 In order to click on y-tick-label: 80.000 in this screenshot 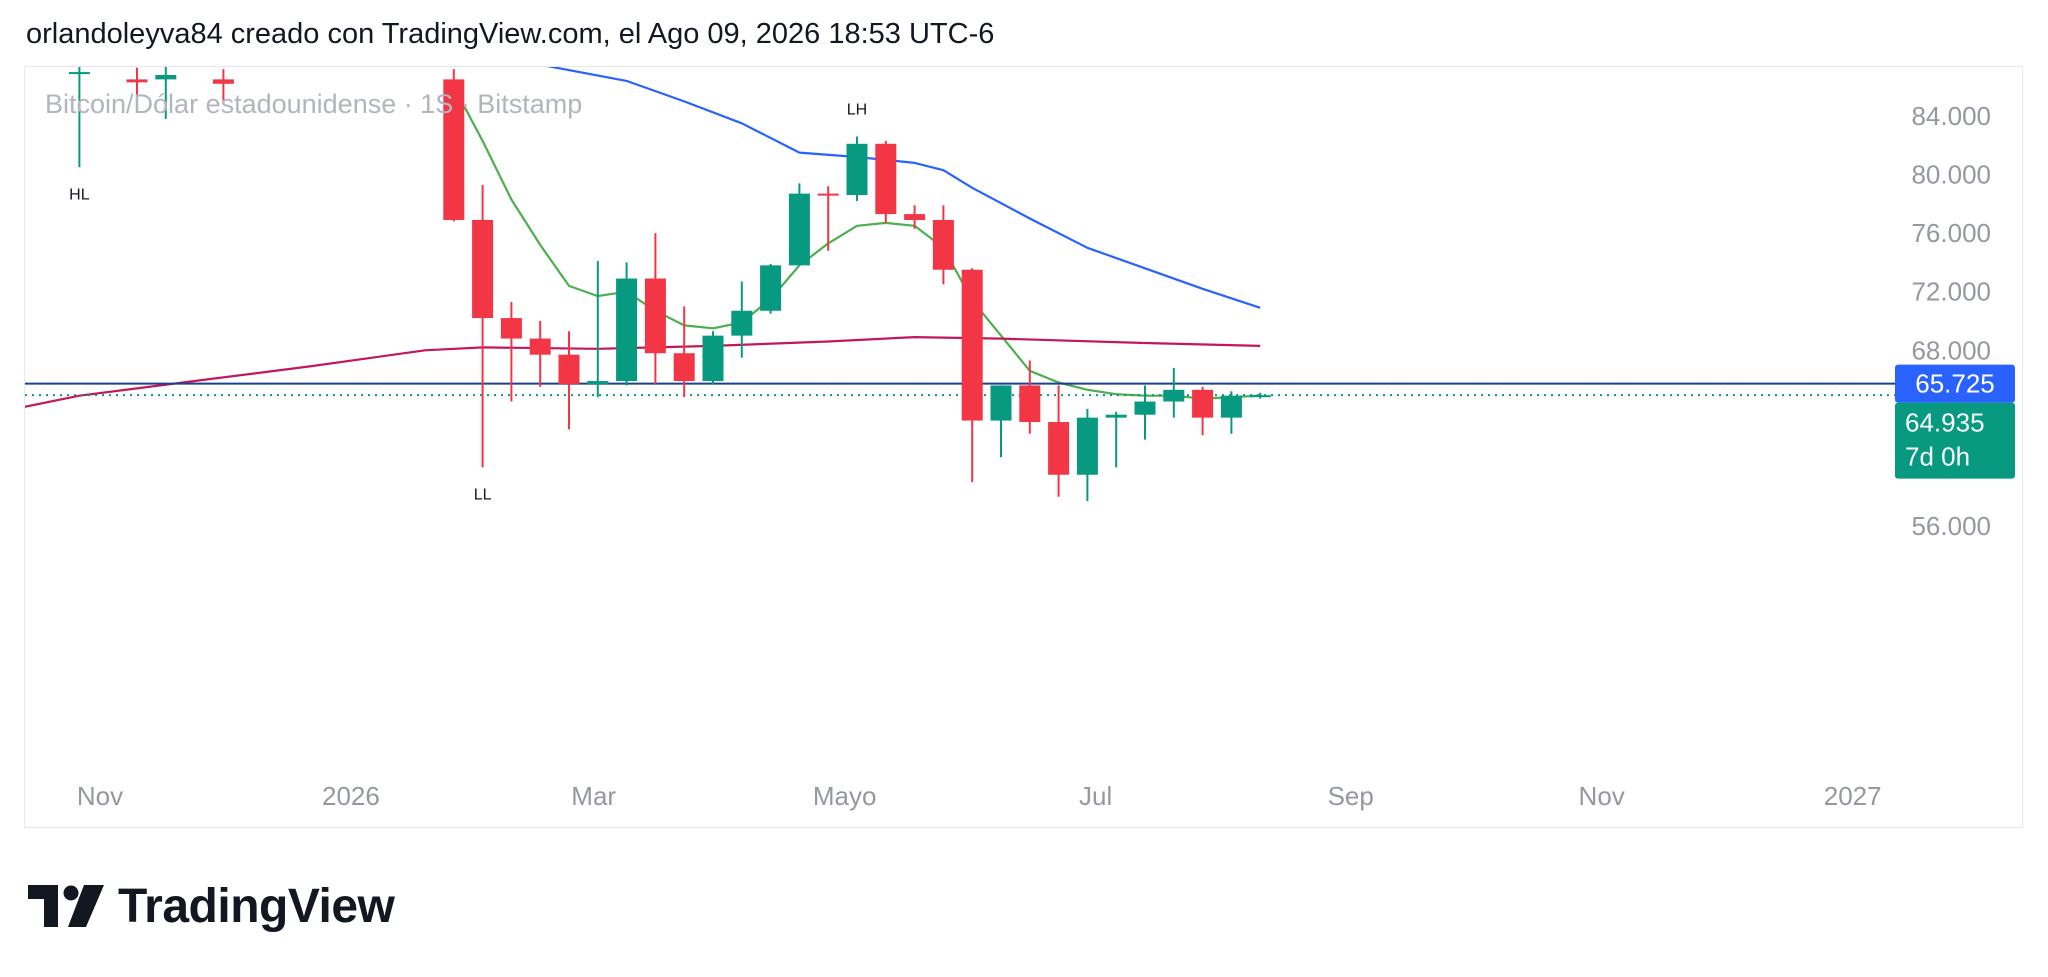, I will do `click(1951, 175)`.